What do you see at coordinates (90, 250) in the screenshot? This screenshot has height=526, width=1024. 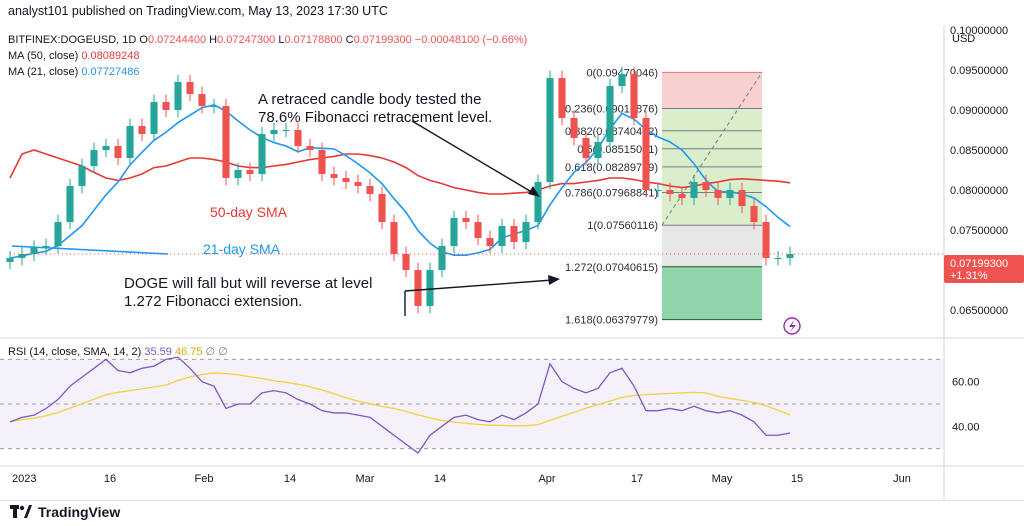 I see `ma21-extension` at bounding box center [90, 250].